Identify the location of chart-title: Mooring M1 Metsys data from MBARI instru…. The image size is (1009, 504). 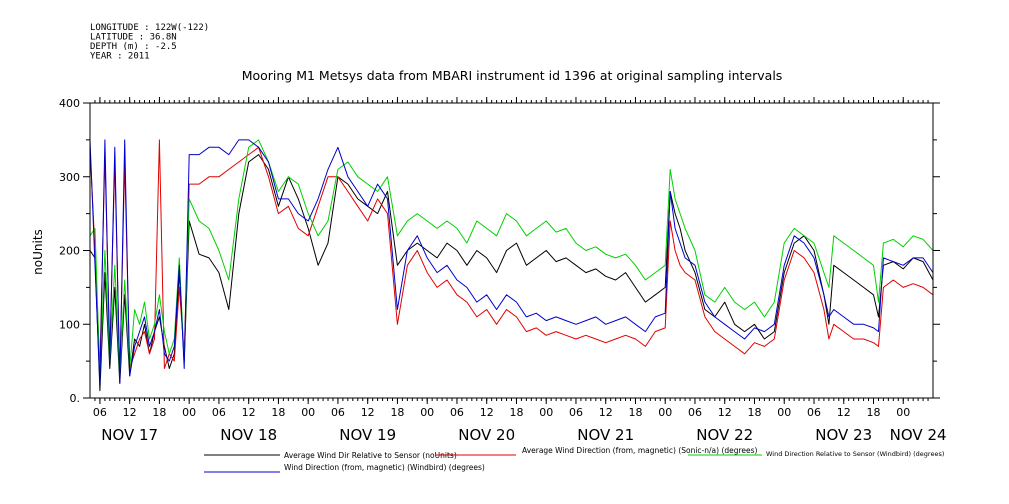
(512, 75).